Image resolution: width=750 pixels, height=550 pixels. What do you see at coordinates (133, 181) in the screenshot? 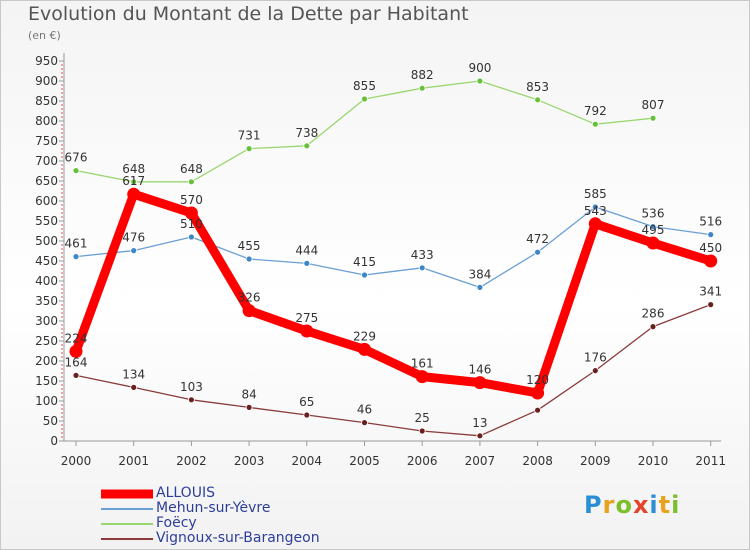
I see `data-label: 617` at bounding box center [133, 181].